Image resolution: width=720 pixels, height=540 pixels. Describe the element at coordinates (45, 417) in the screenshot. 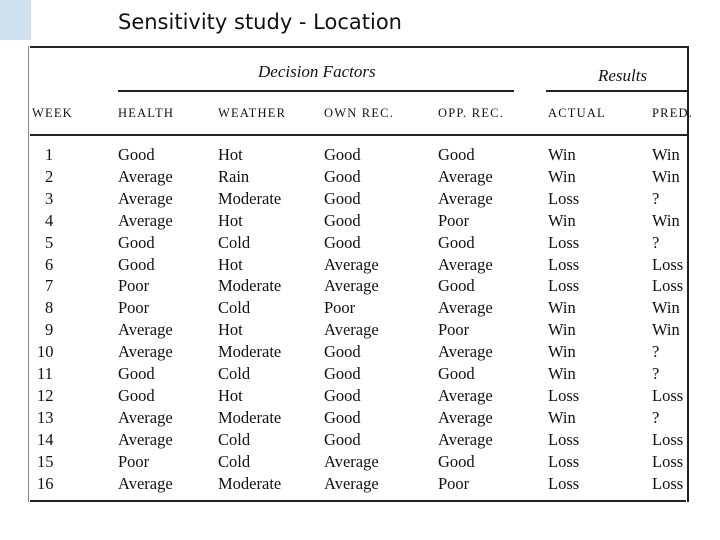

I see `cell-week: 13` at that location.